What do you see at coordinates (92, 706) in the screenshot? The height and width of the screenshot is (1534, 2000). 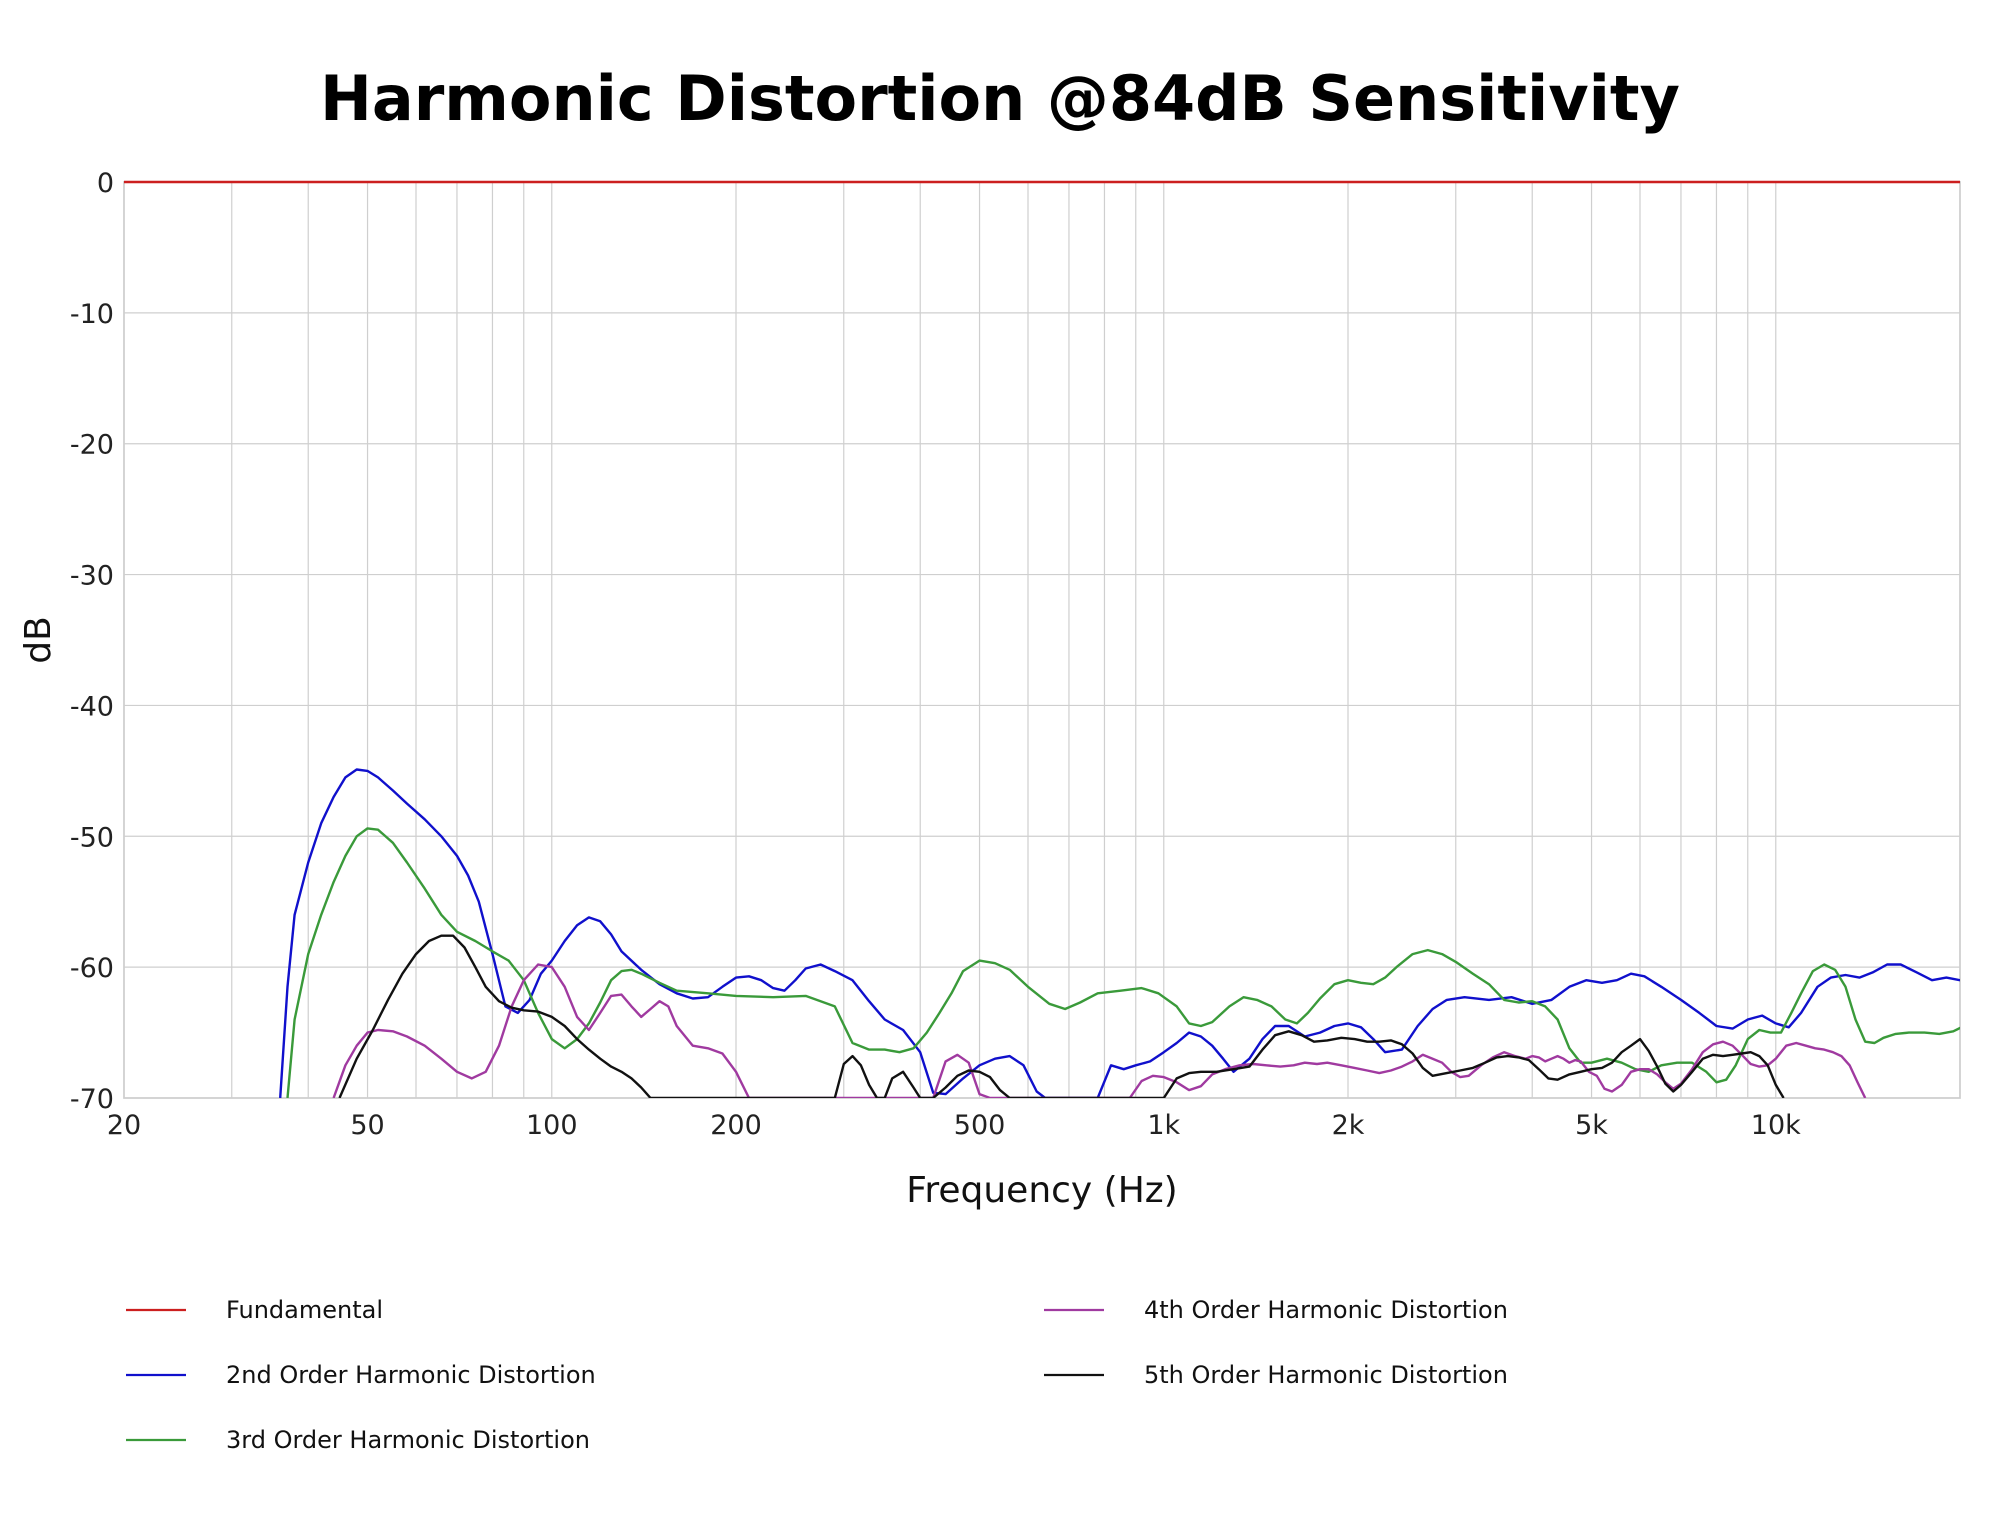 I see `y-tick-label: -40` at bounding box center [92, 706].